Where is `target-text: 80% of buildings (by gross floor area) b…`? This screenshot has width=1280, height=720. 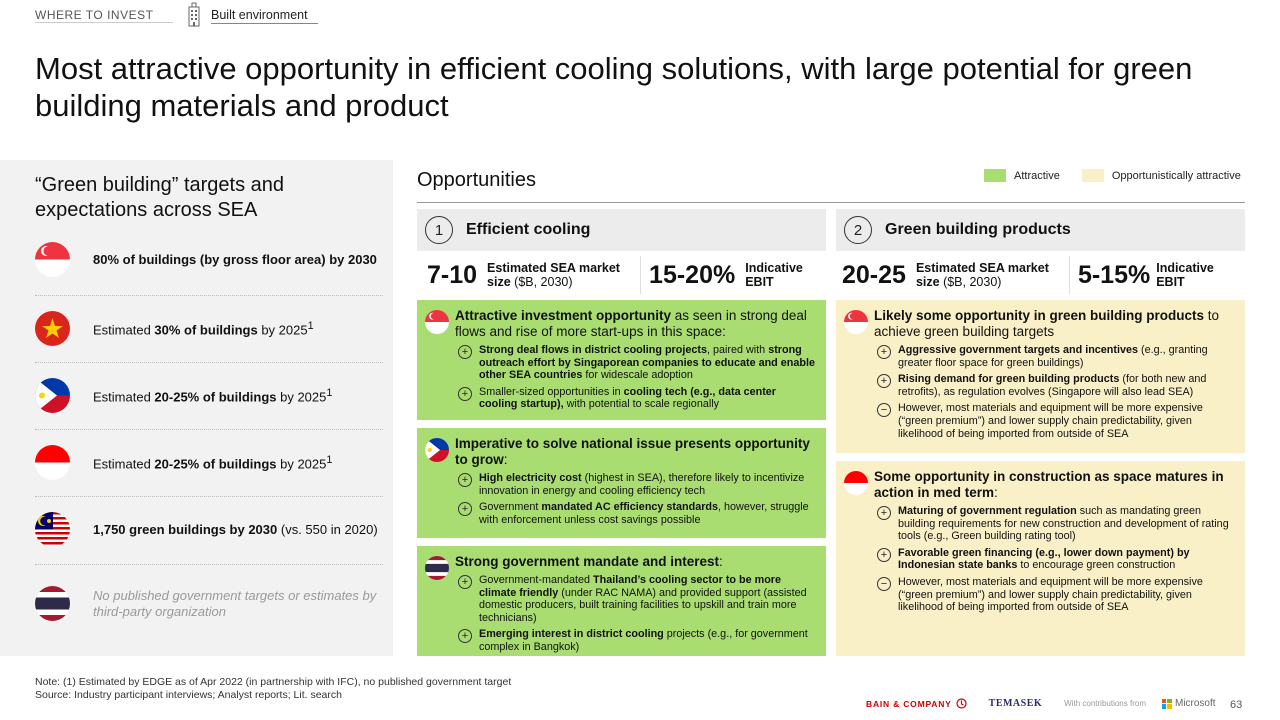 target-text: 80% of buildings (by gross floor area) b… is located at coordinates (235, 259).